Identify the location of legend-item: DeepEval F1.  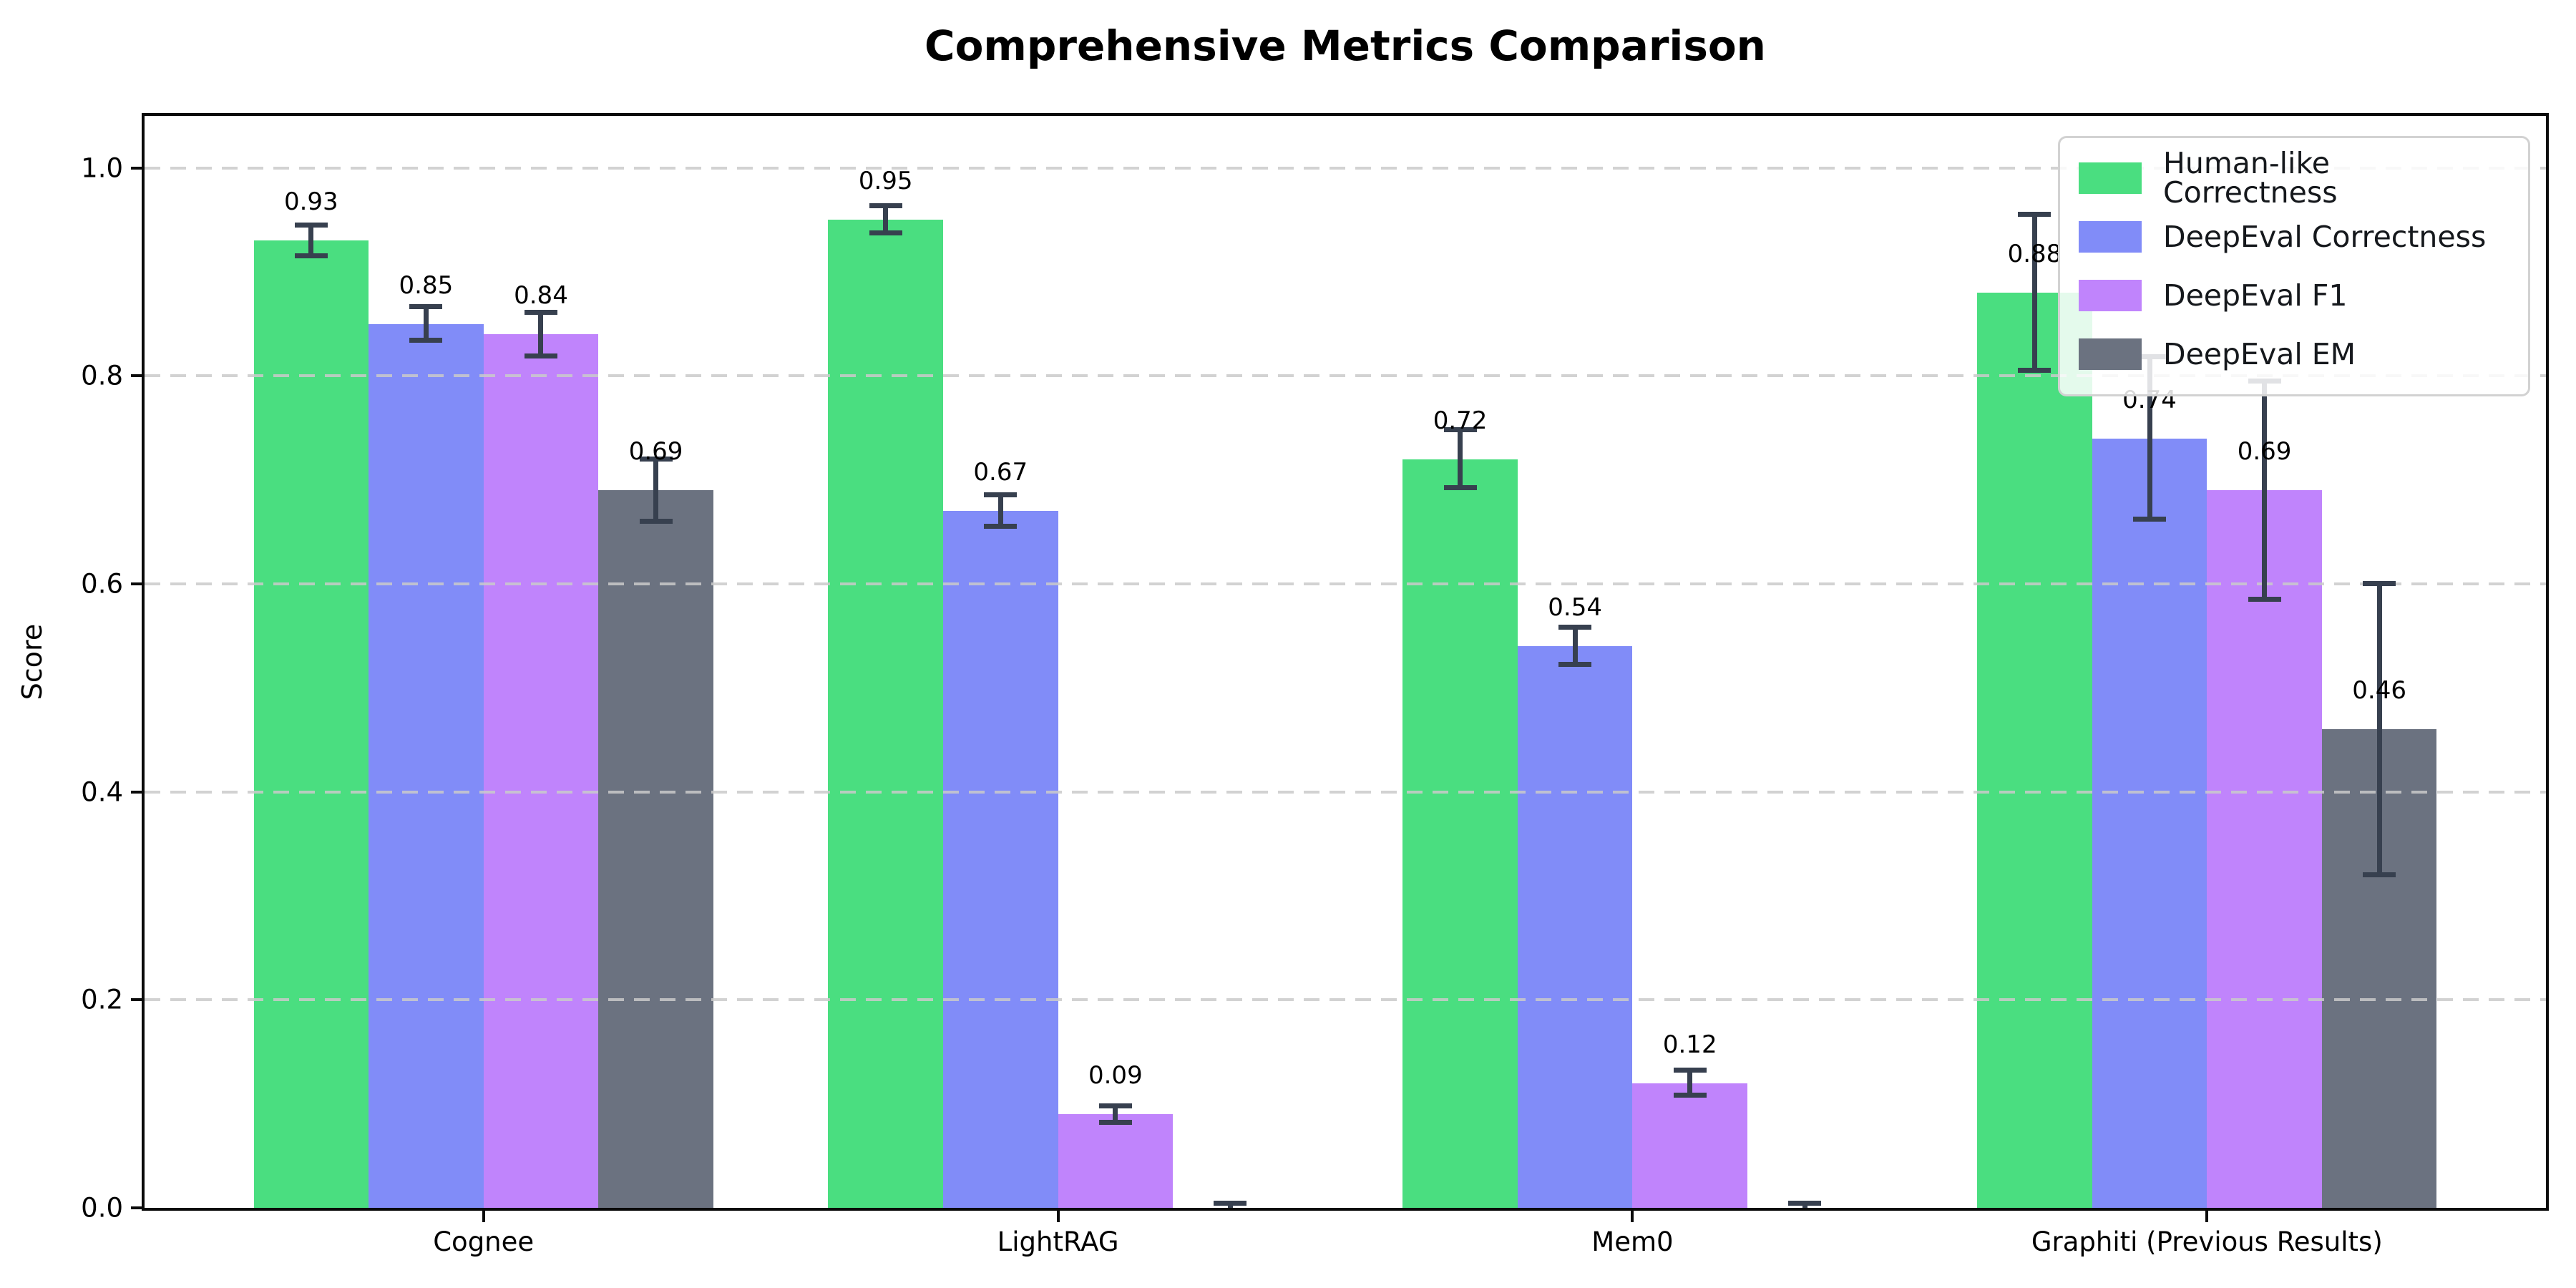
(2294, 295).